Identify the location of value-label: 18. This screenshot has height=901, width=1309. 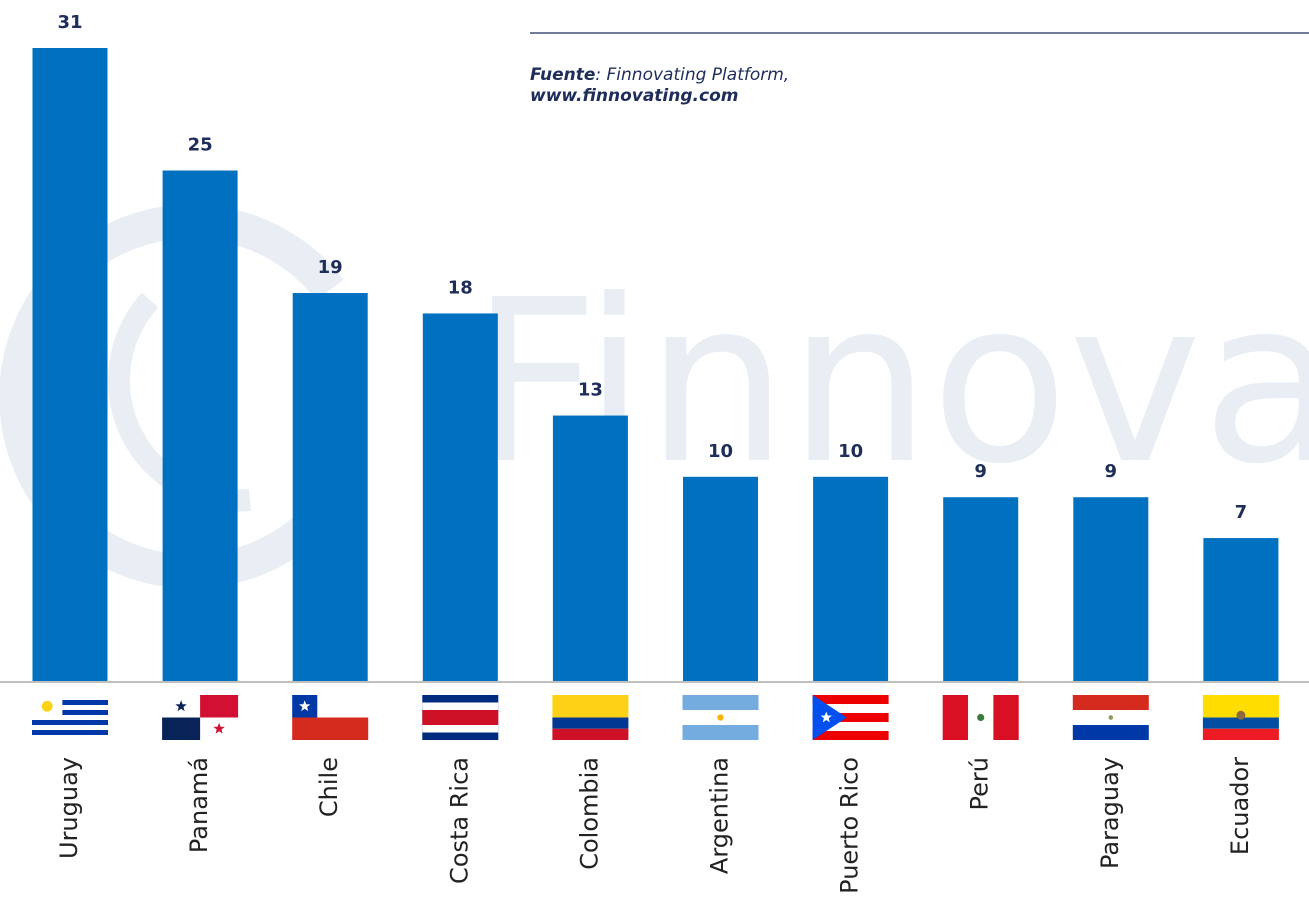
(460, 287).